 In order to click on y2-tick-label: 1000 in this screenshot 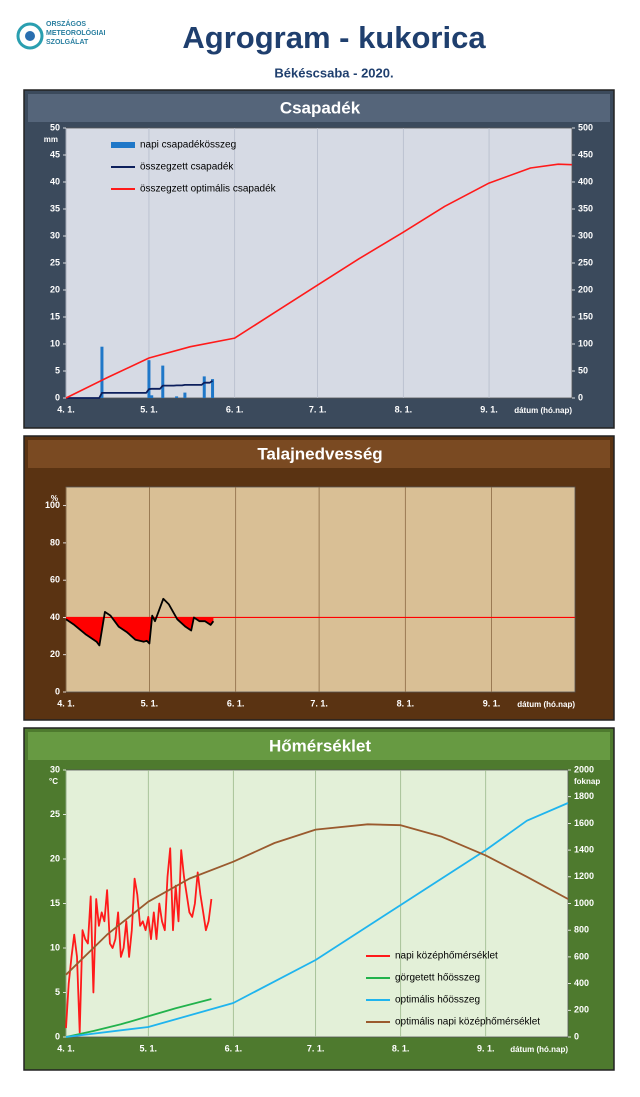, I will do `click(584, 903)`.